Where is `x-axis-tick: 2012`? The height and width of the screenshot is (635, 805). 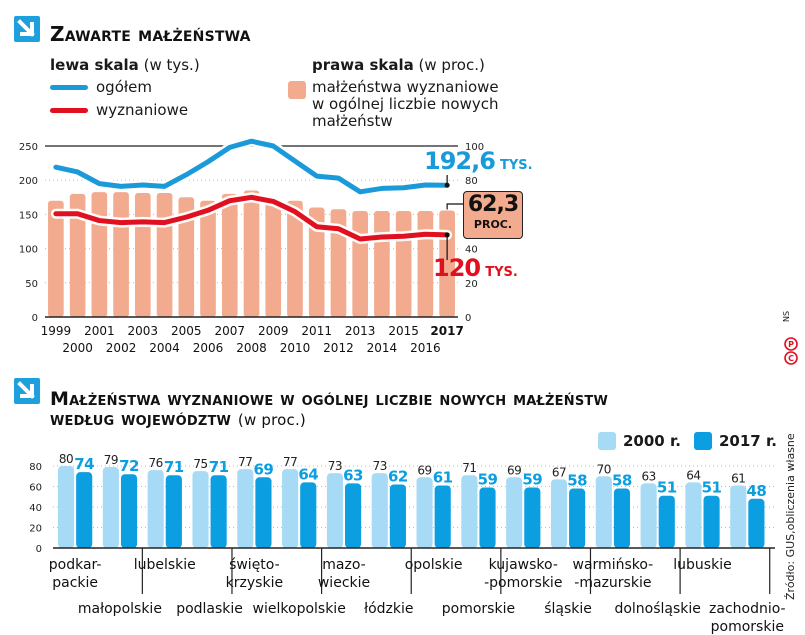 x-axis-tick: 2012 is located at coordinates (338, 348).